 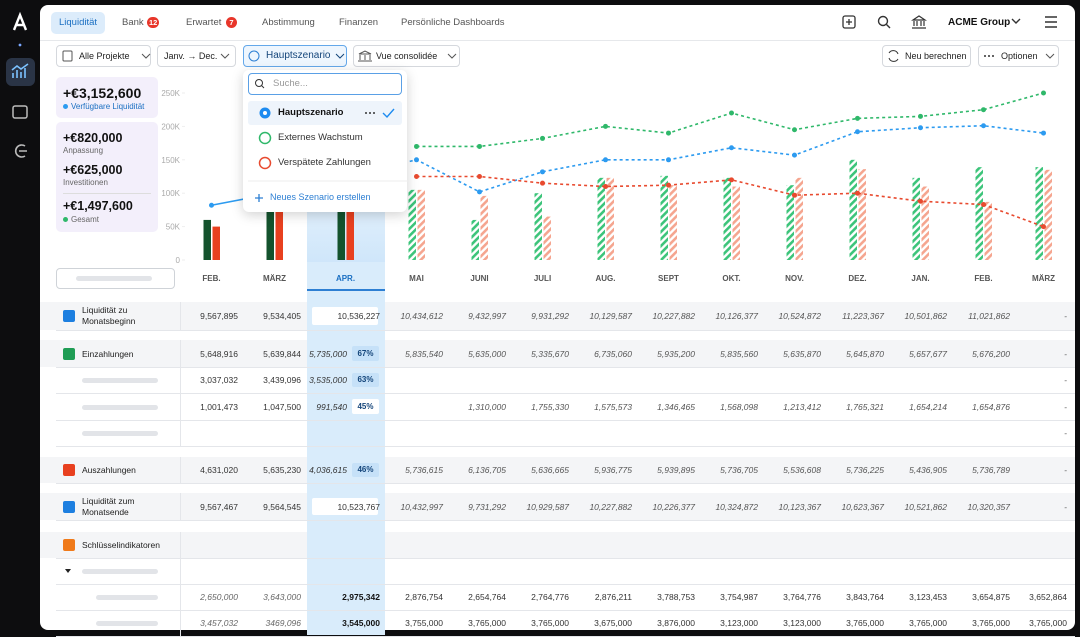 What do you see at coordinates (108, 106) in the screenshot?
I see `kpi-label: Verfügbare Liquidität` at bounding box center [108, 106].